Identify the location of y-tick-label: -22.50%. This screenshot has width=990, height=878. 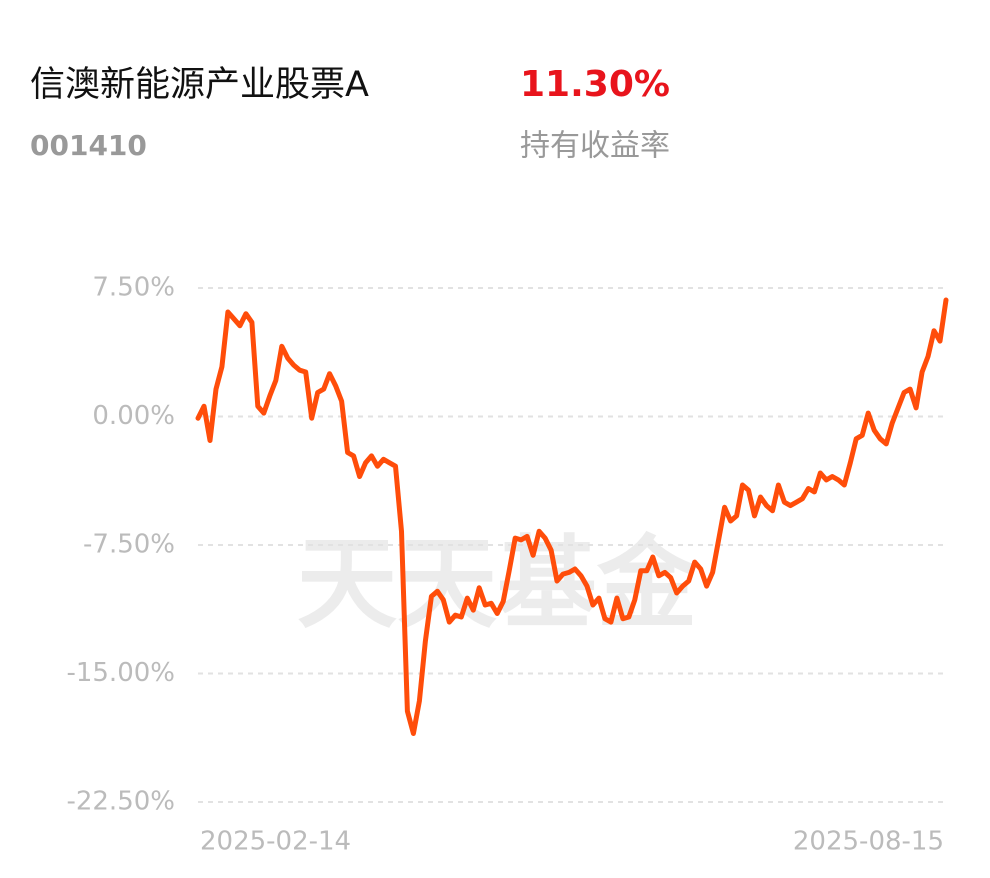
(120, 802).